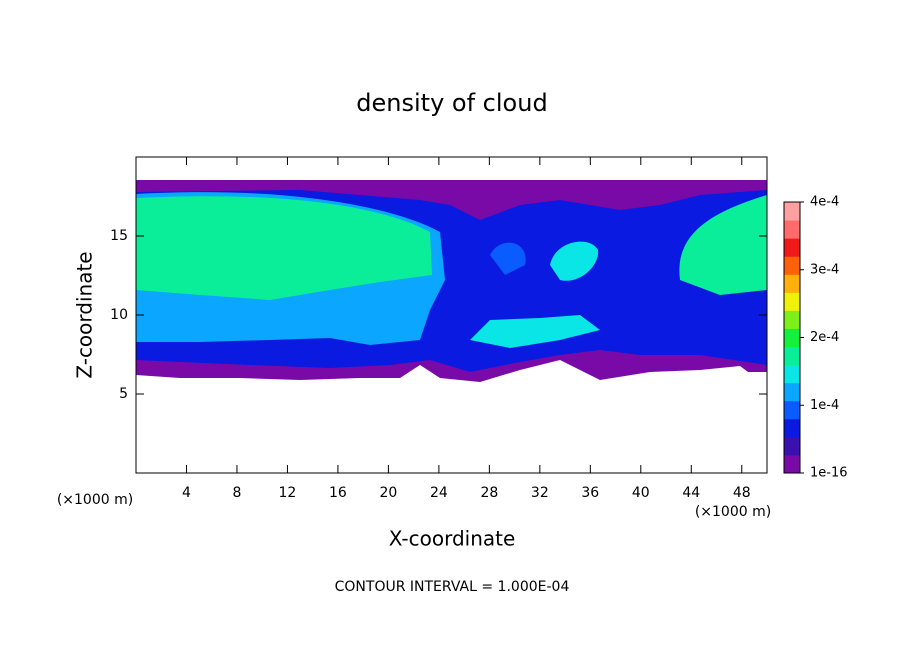 The height and width of the screenshot is (658, 904). Describe the element at coordinates (590, 493) in the screenshot. I see `x-tick-label: 36` at that location.